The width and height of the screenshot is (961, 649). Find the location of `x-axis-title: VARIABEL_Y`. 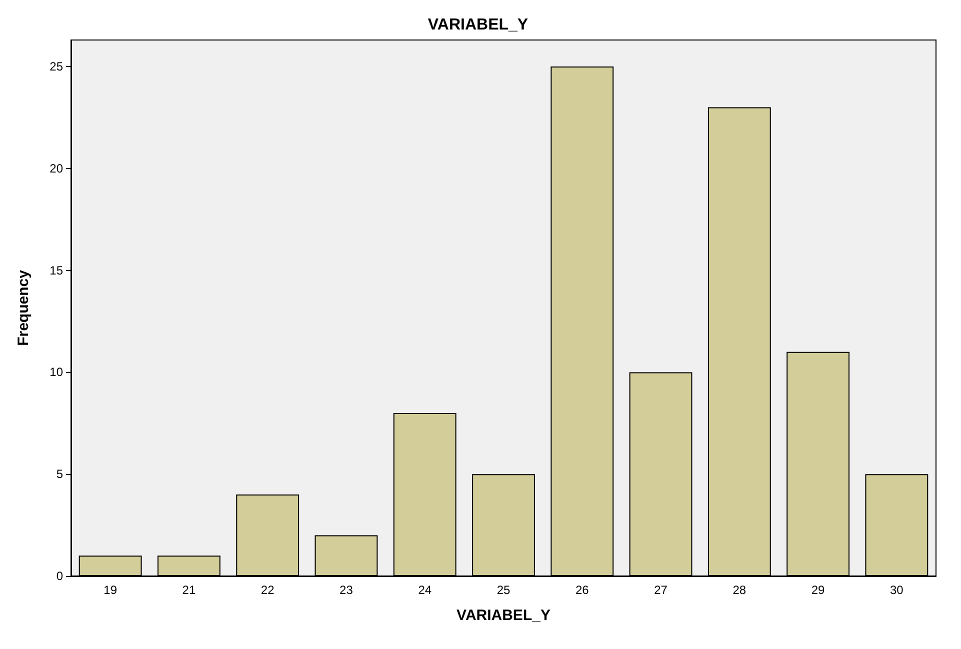

x-axis-title: VARIABEL_Y is located at coordinates (503, 615).